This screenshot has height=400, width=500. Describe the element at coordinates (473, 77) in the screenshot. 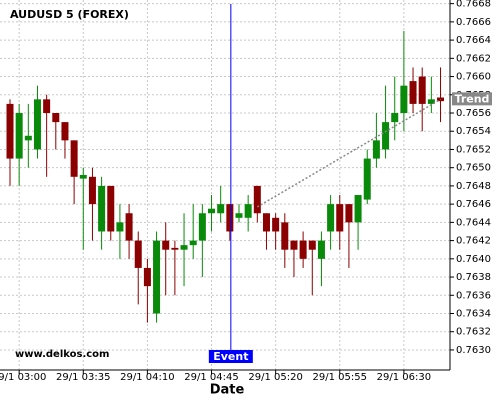

I see `y-tick-label: 0.7660` at that location.